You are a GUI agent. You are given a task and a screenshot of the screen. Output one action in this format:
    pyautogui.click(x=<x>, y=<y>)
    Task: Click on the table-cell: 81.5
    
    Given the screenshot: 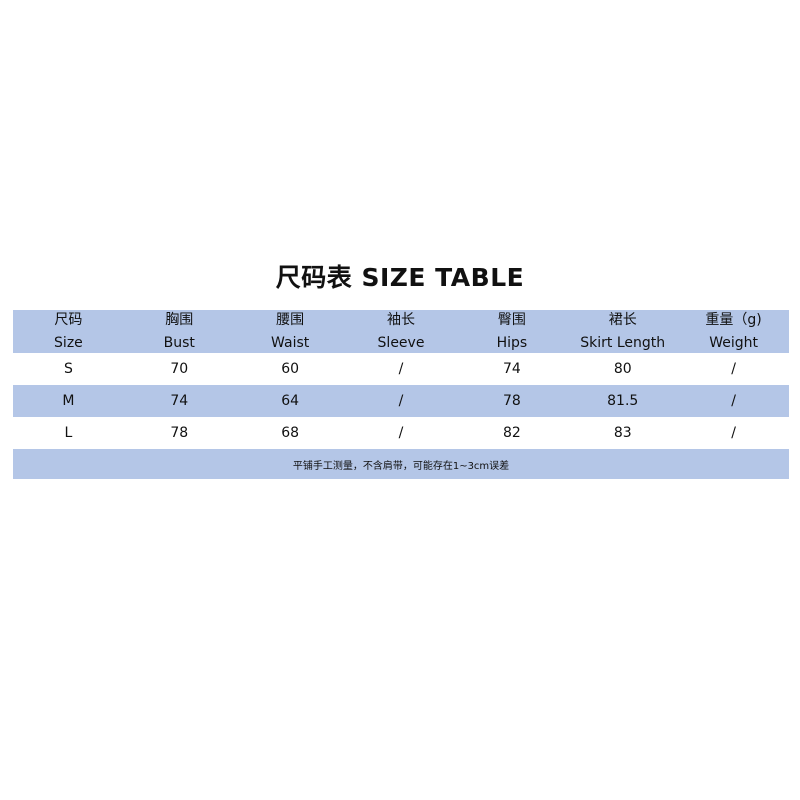 What is the action you would take?
    pyautogui.click(x=623, y=401)
    